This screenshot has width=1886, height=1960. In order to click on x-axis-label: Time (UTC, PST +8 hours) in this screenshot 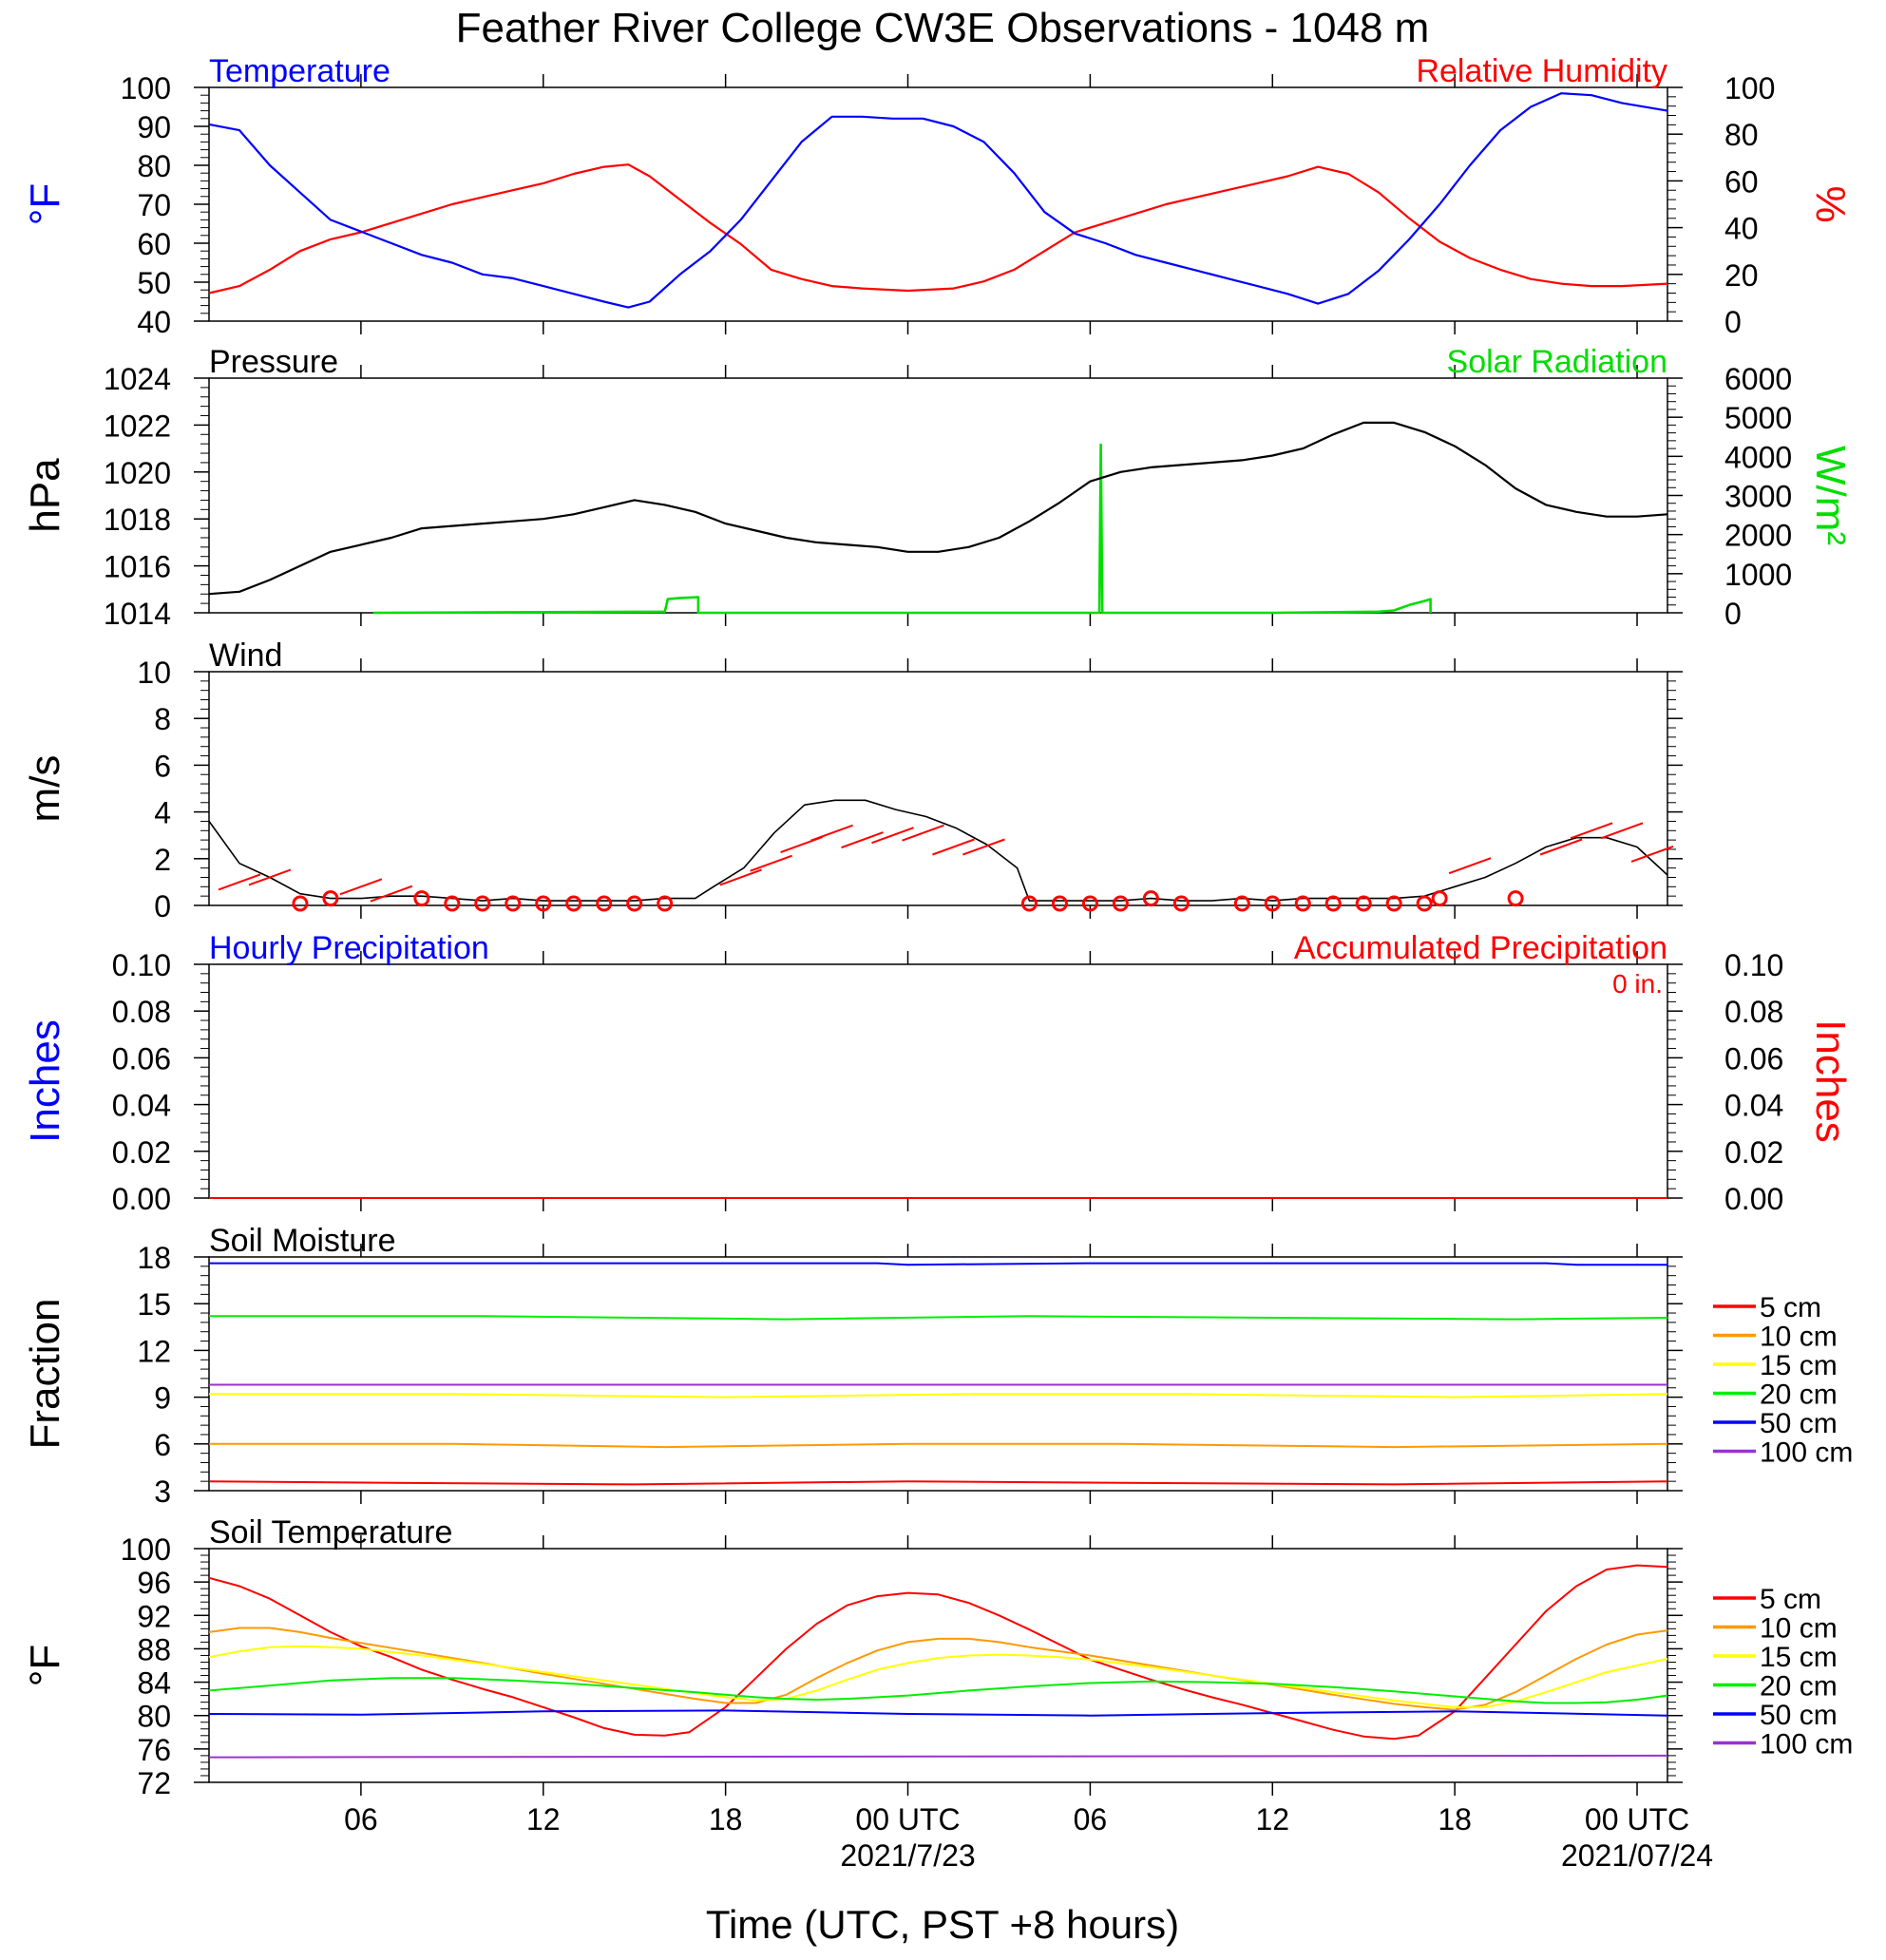, I will do `click(942, 1924)`.